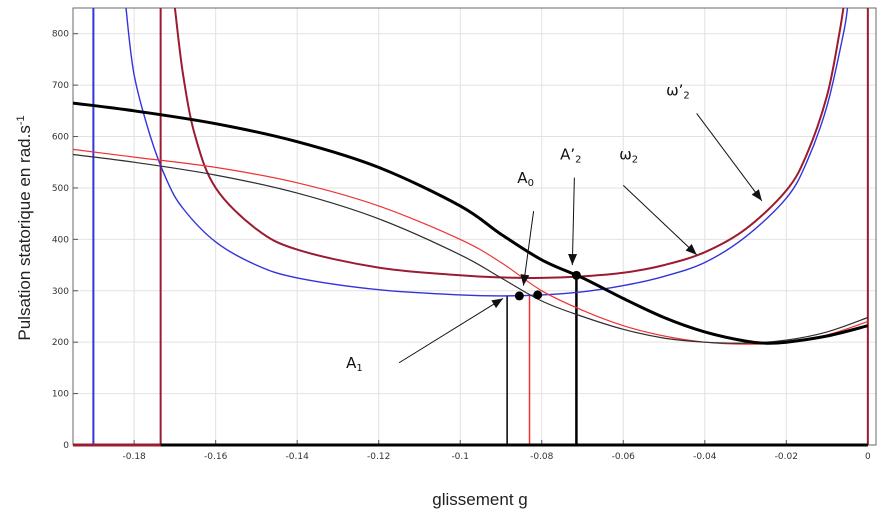  What do you see at coordinates (24, 232) in the screenshot?
I see `y-axis-label-main: Pulsation statorique en rad.s` at bounding box center [24, 232].